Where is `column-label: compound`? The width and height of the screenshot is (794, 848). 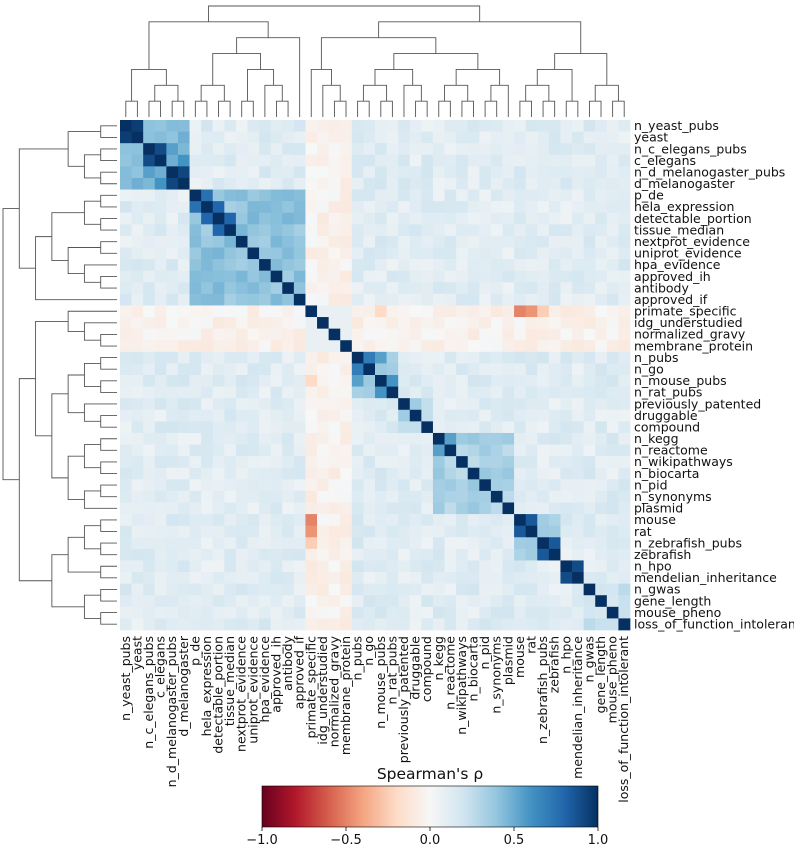
column-label: compound is located at coordinates (426, 669).